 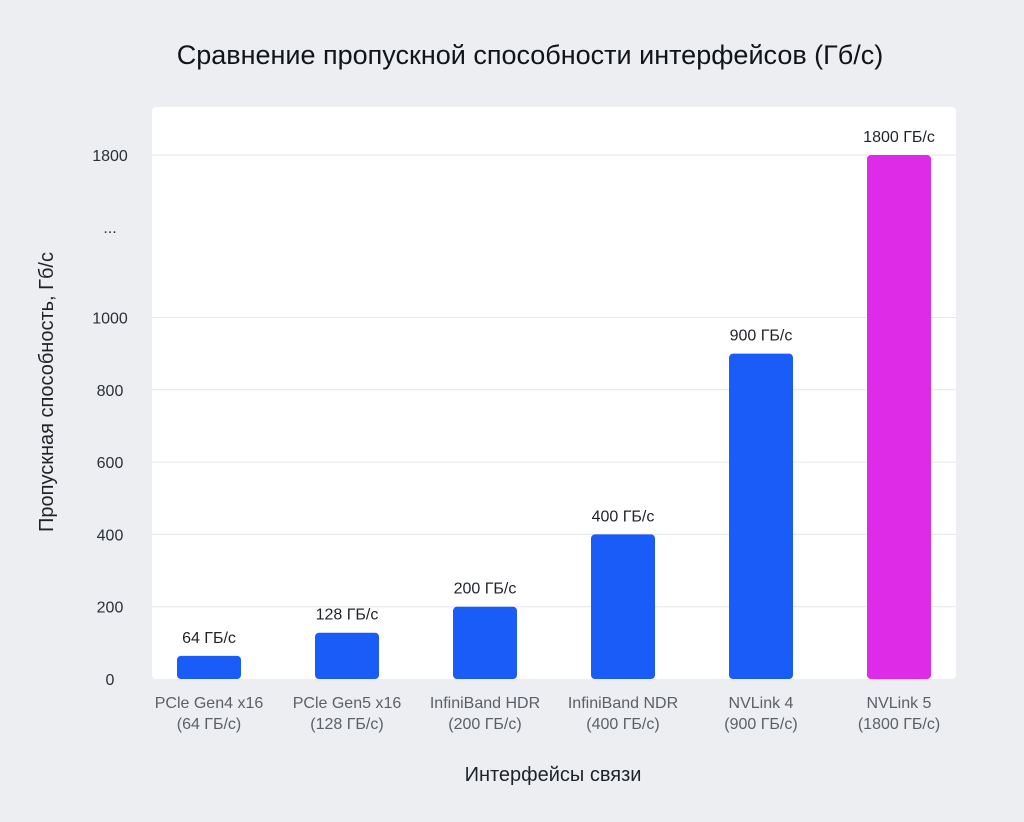 What do you see at coordinates (110, 391) in the screenshot?
I see `y-tick-label: 800` at bounding box center [110, 391].